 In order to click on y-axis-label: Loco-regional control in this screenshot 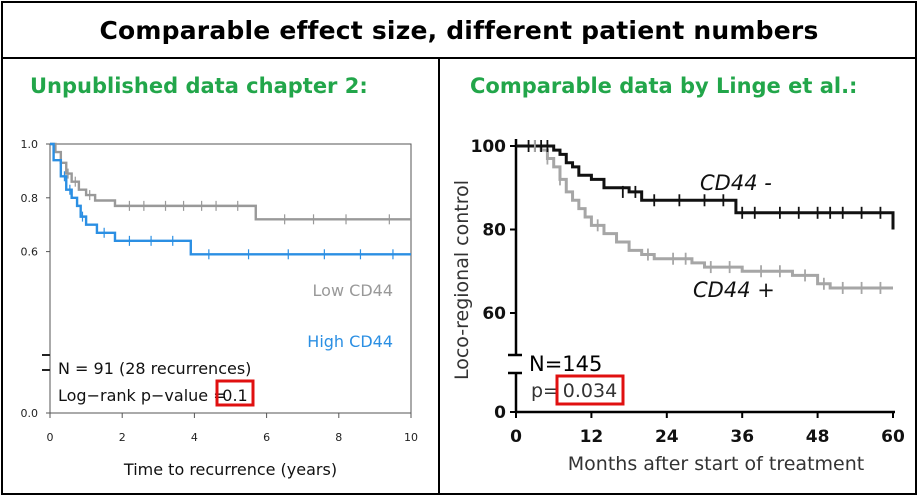, I will do `click(462, 280)`.